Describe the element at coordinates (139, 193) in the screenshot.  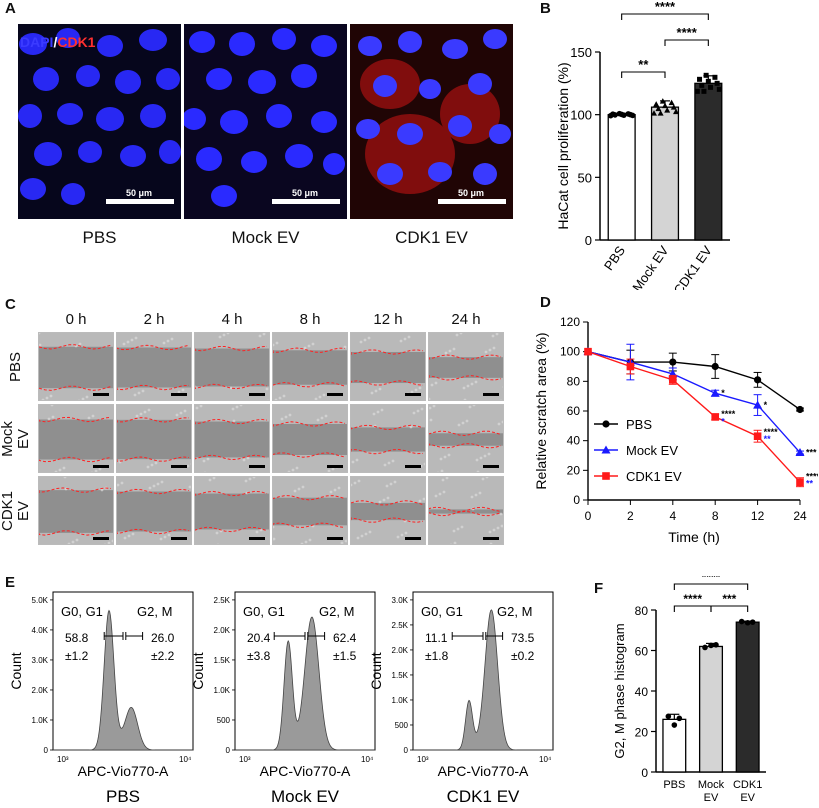
I see `scale-label-pbs: 50 μm` at that location.